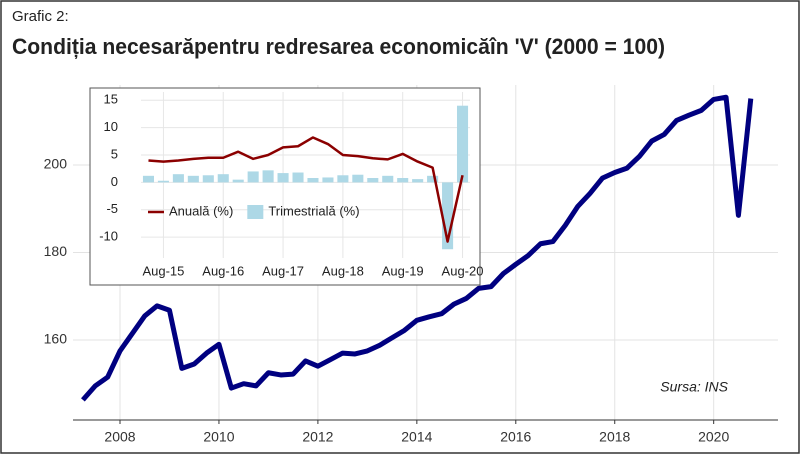 This screenshot has width=800, height=454. I want to click on source-note: Sursa: INS, so click(694, 387).